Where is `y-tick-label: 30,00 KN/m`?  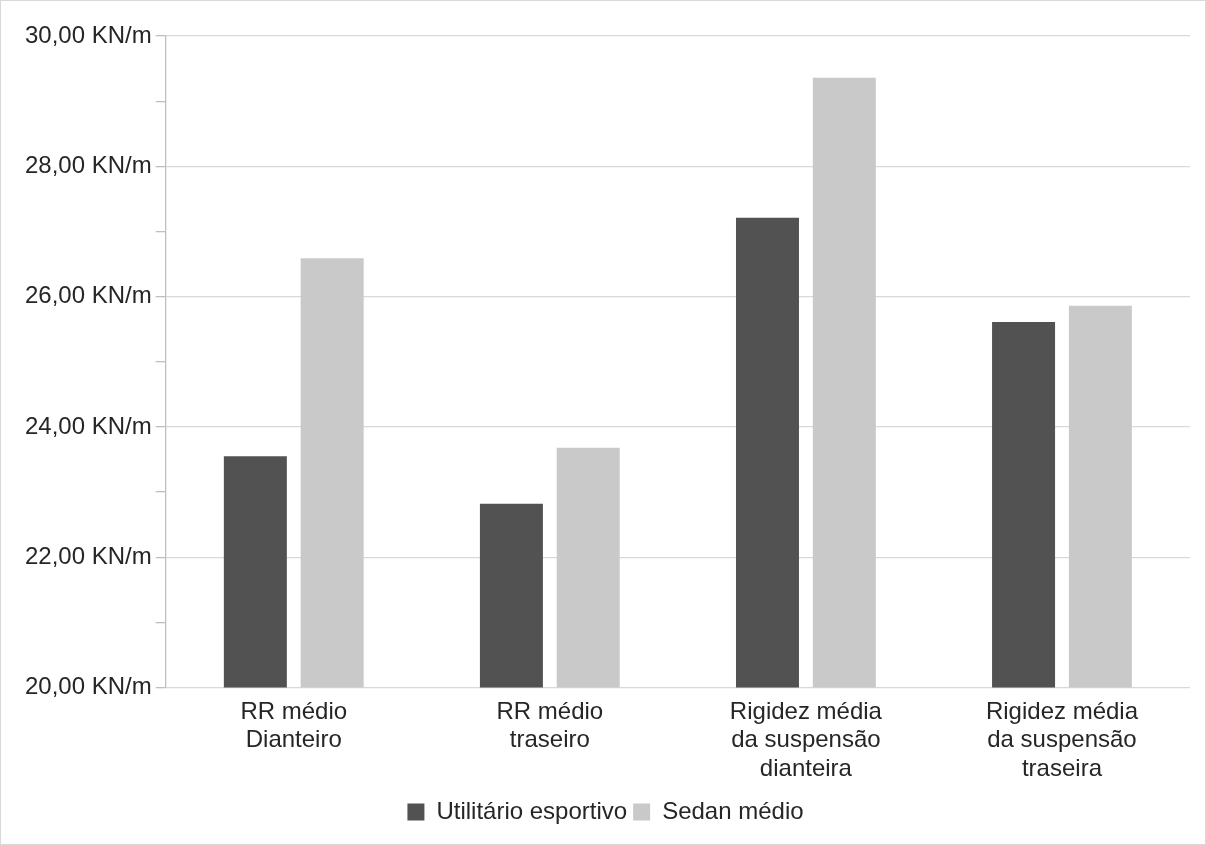 y-tick-label: 30,00 KN/m is located at coordinates (88, 34).